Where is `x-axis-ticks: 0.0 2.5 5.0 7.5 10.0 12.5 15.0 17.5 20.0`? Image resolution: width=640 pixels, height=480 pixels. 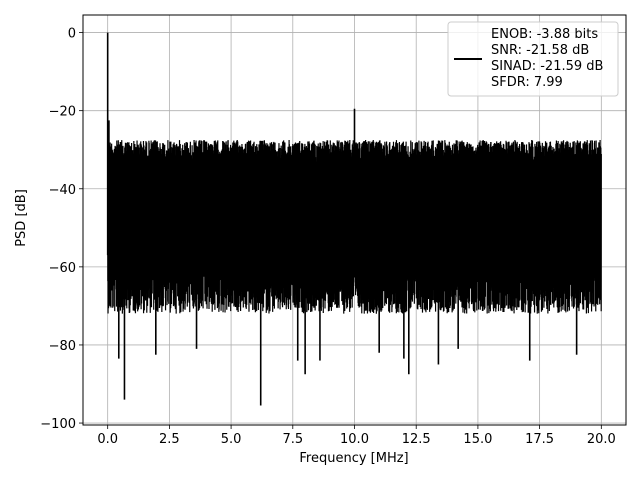 x-axis-ticks: 0.0 2.5 5.0 7.5 10.0 12.5 15.0 17.5 20.0 is located at coordinates (356, 436).